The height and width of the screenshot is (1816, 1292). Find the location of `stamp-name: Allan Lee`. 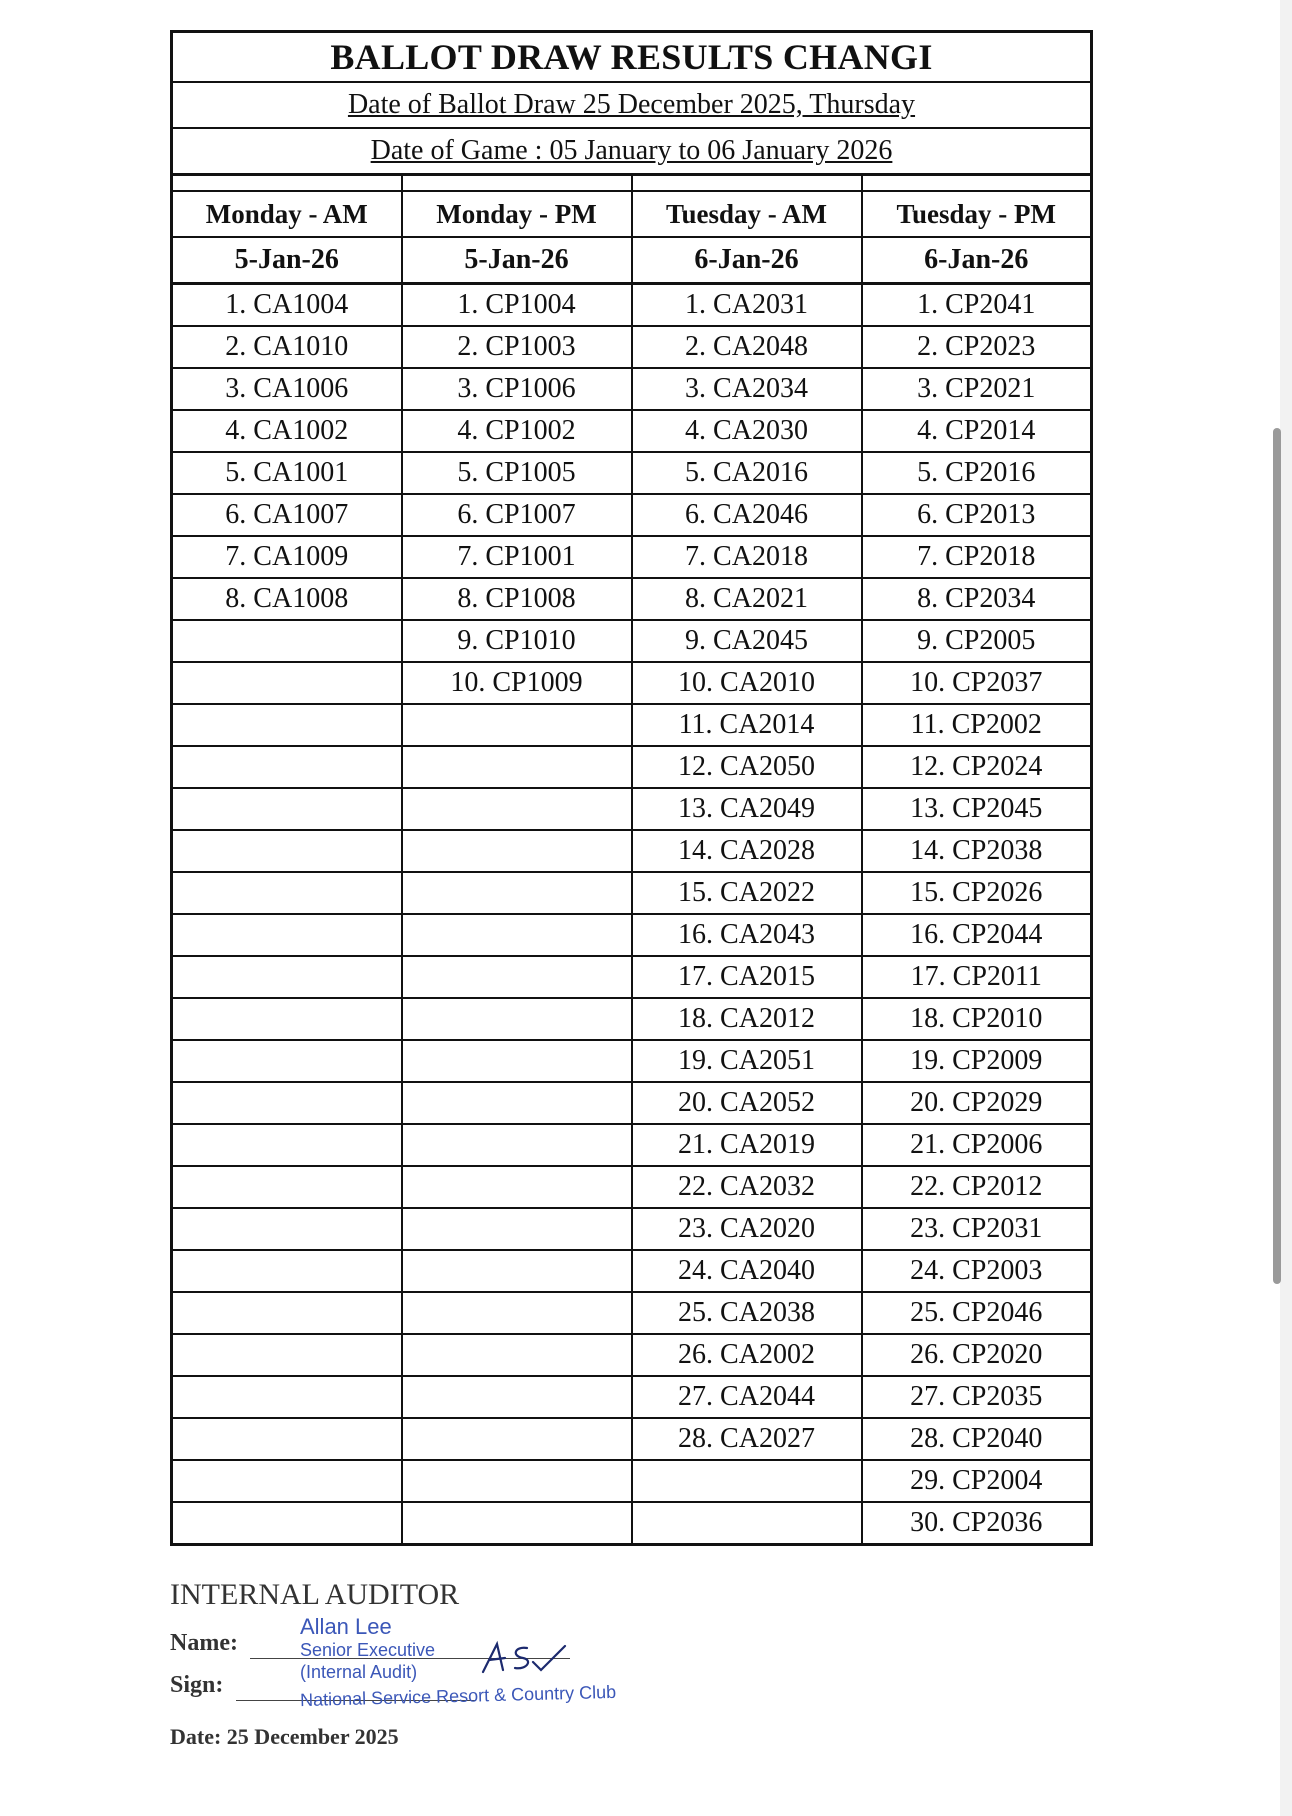

stamp-name: Allan Lee is located at coordinates (346, 1626).